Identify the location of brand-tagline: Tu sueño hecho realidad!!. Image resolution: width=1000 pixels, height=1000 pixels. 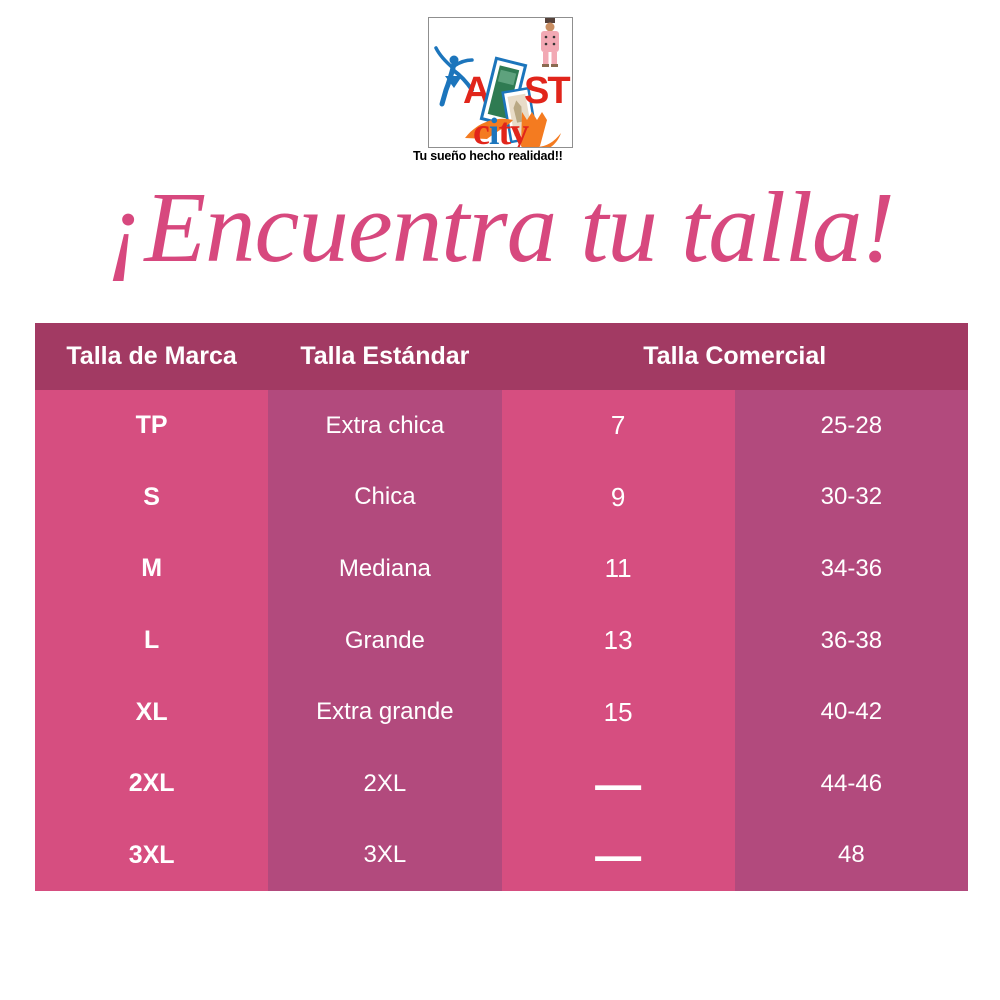
(488, 156).